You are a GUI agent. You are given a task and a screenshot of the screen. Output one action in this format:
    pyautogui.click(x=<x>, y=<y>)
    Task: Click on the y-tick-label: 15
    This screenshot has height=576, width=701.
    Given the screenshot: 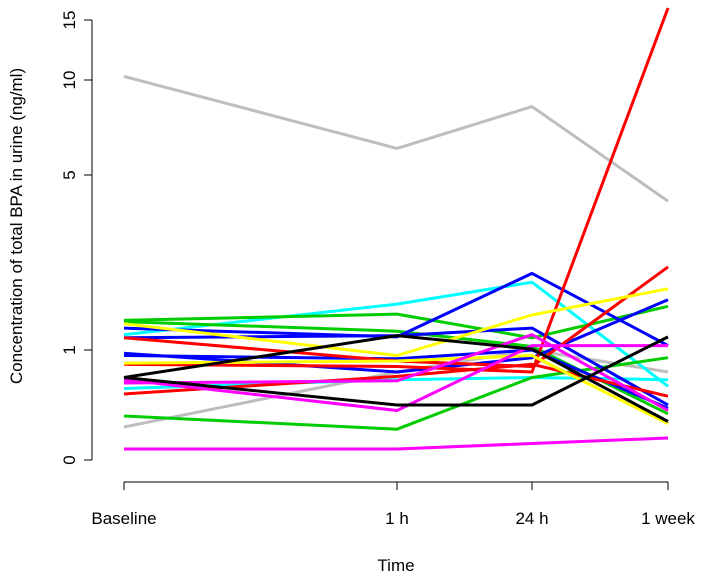 What is the action you would take?
    pyautogui.click(x=69, y=20)
    